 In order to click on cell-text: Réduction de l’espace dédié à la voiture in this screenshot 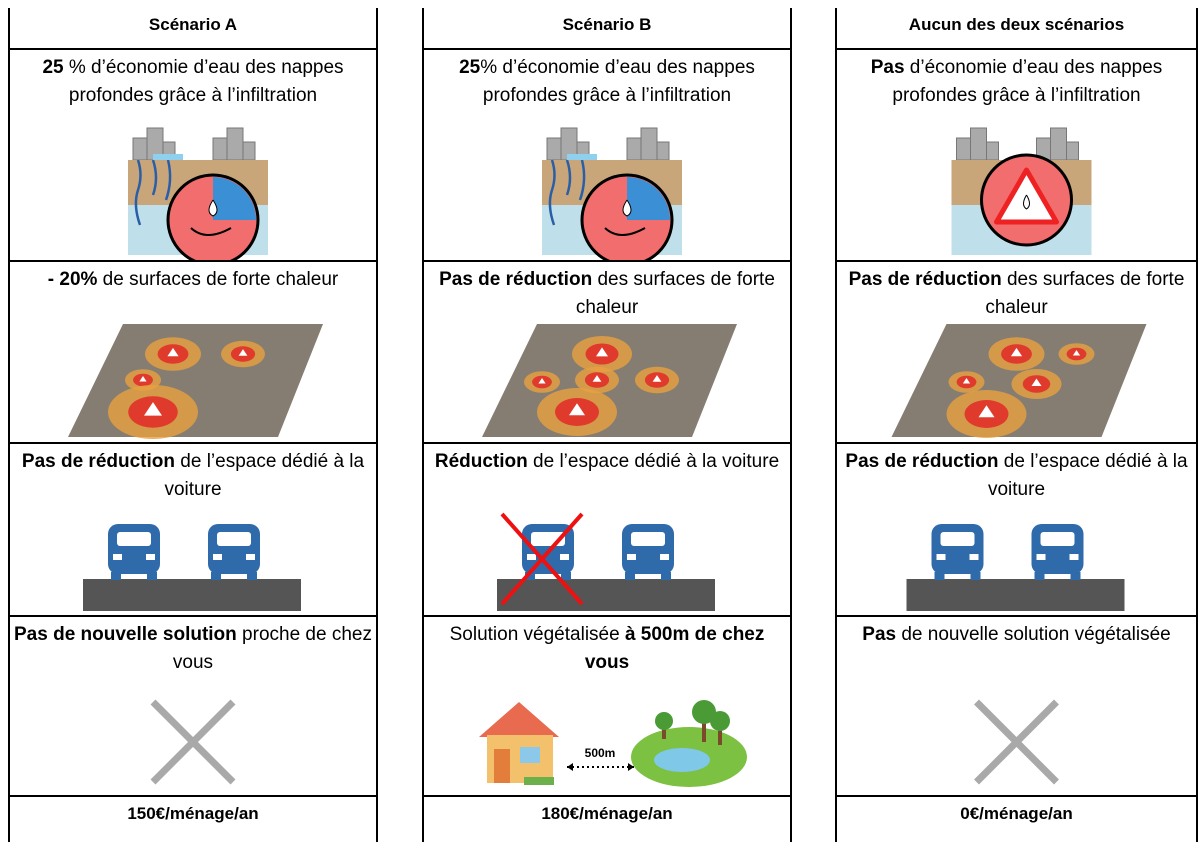, I will do `click(607, 462)`.